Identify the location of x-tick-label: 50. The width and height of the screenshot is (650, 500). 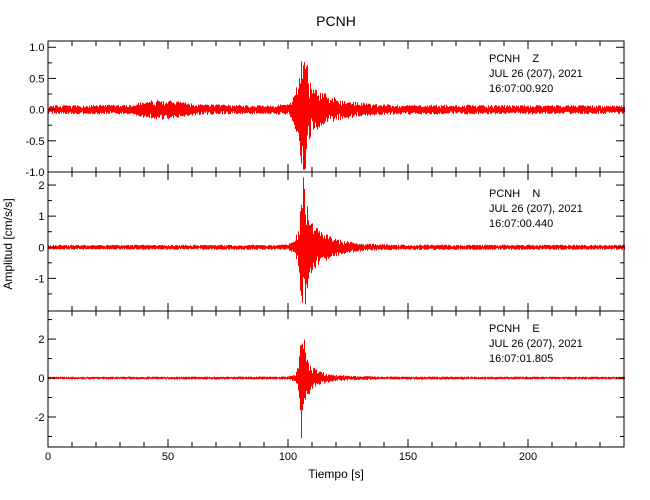
(168, 457).